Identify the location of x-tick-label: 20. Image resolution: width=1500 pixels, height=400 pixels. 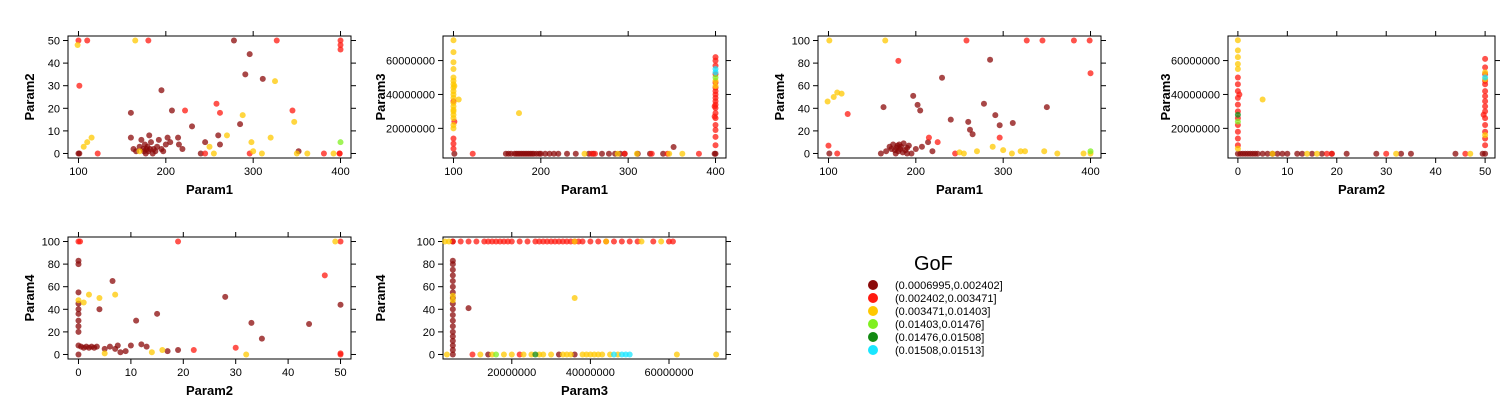
(183, 373).